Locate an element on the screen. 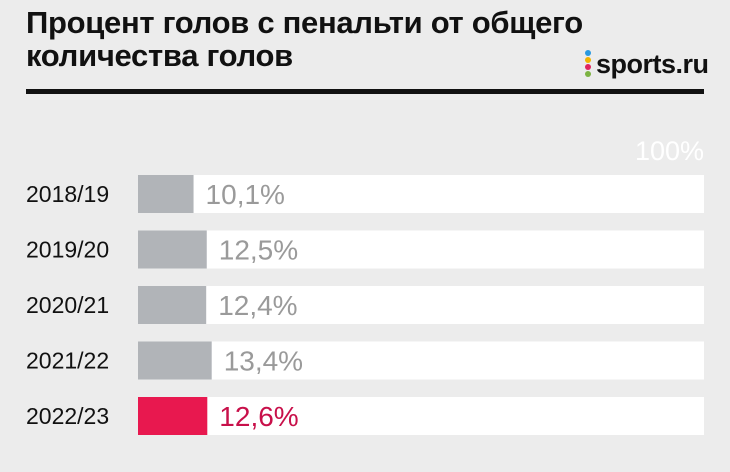 This screenshot has height=472, width=730. season-label: 2020/21 is located at coordinates (67, 305).